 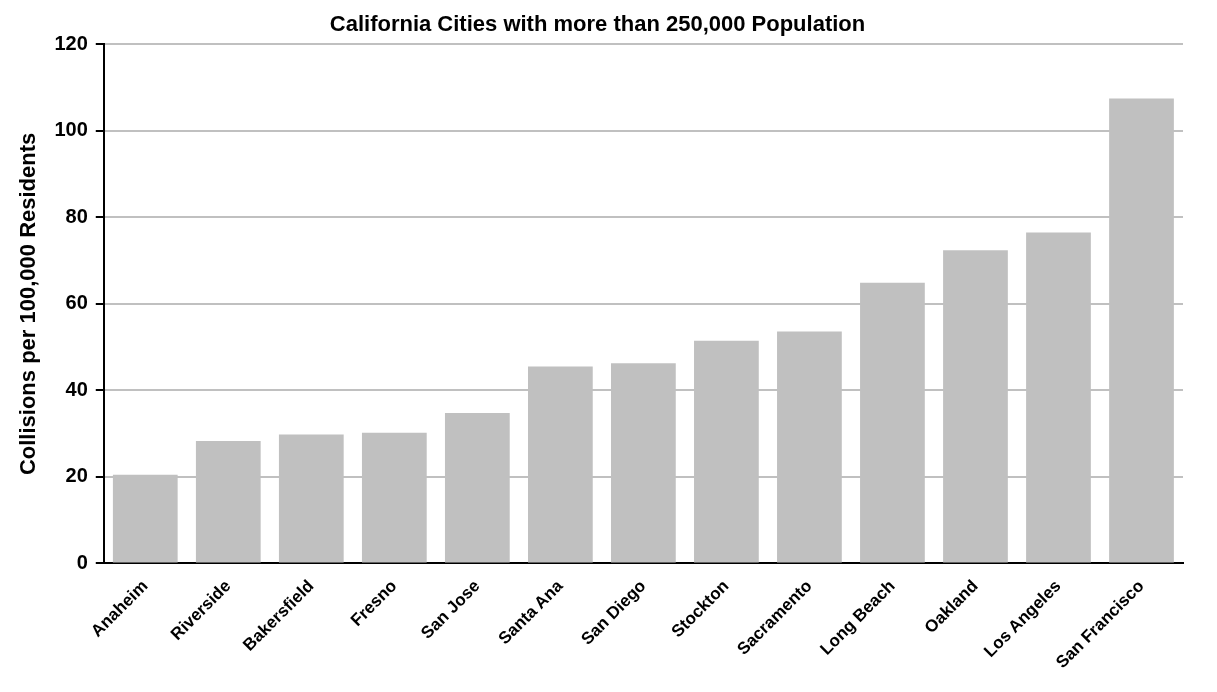 I want to click on y-tick-label: 60, so click(x=76, y=302).